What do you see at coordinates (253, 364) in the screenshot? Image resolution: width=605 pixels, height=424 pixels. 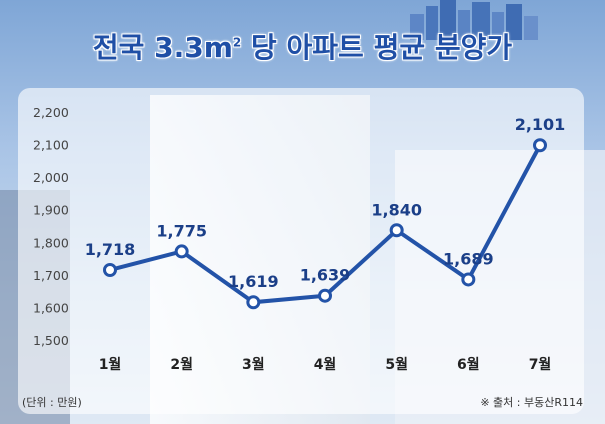 I see `x-tick-label: 3월` at bounding box center [253, 364].